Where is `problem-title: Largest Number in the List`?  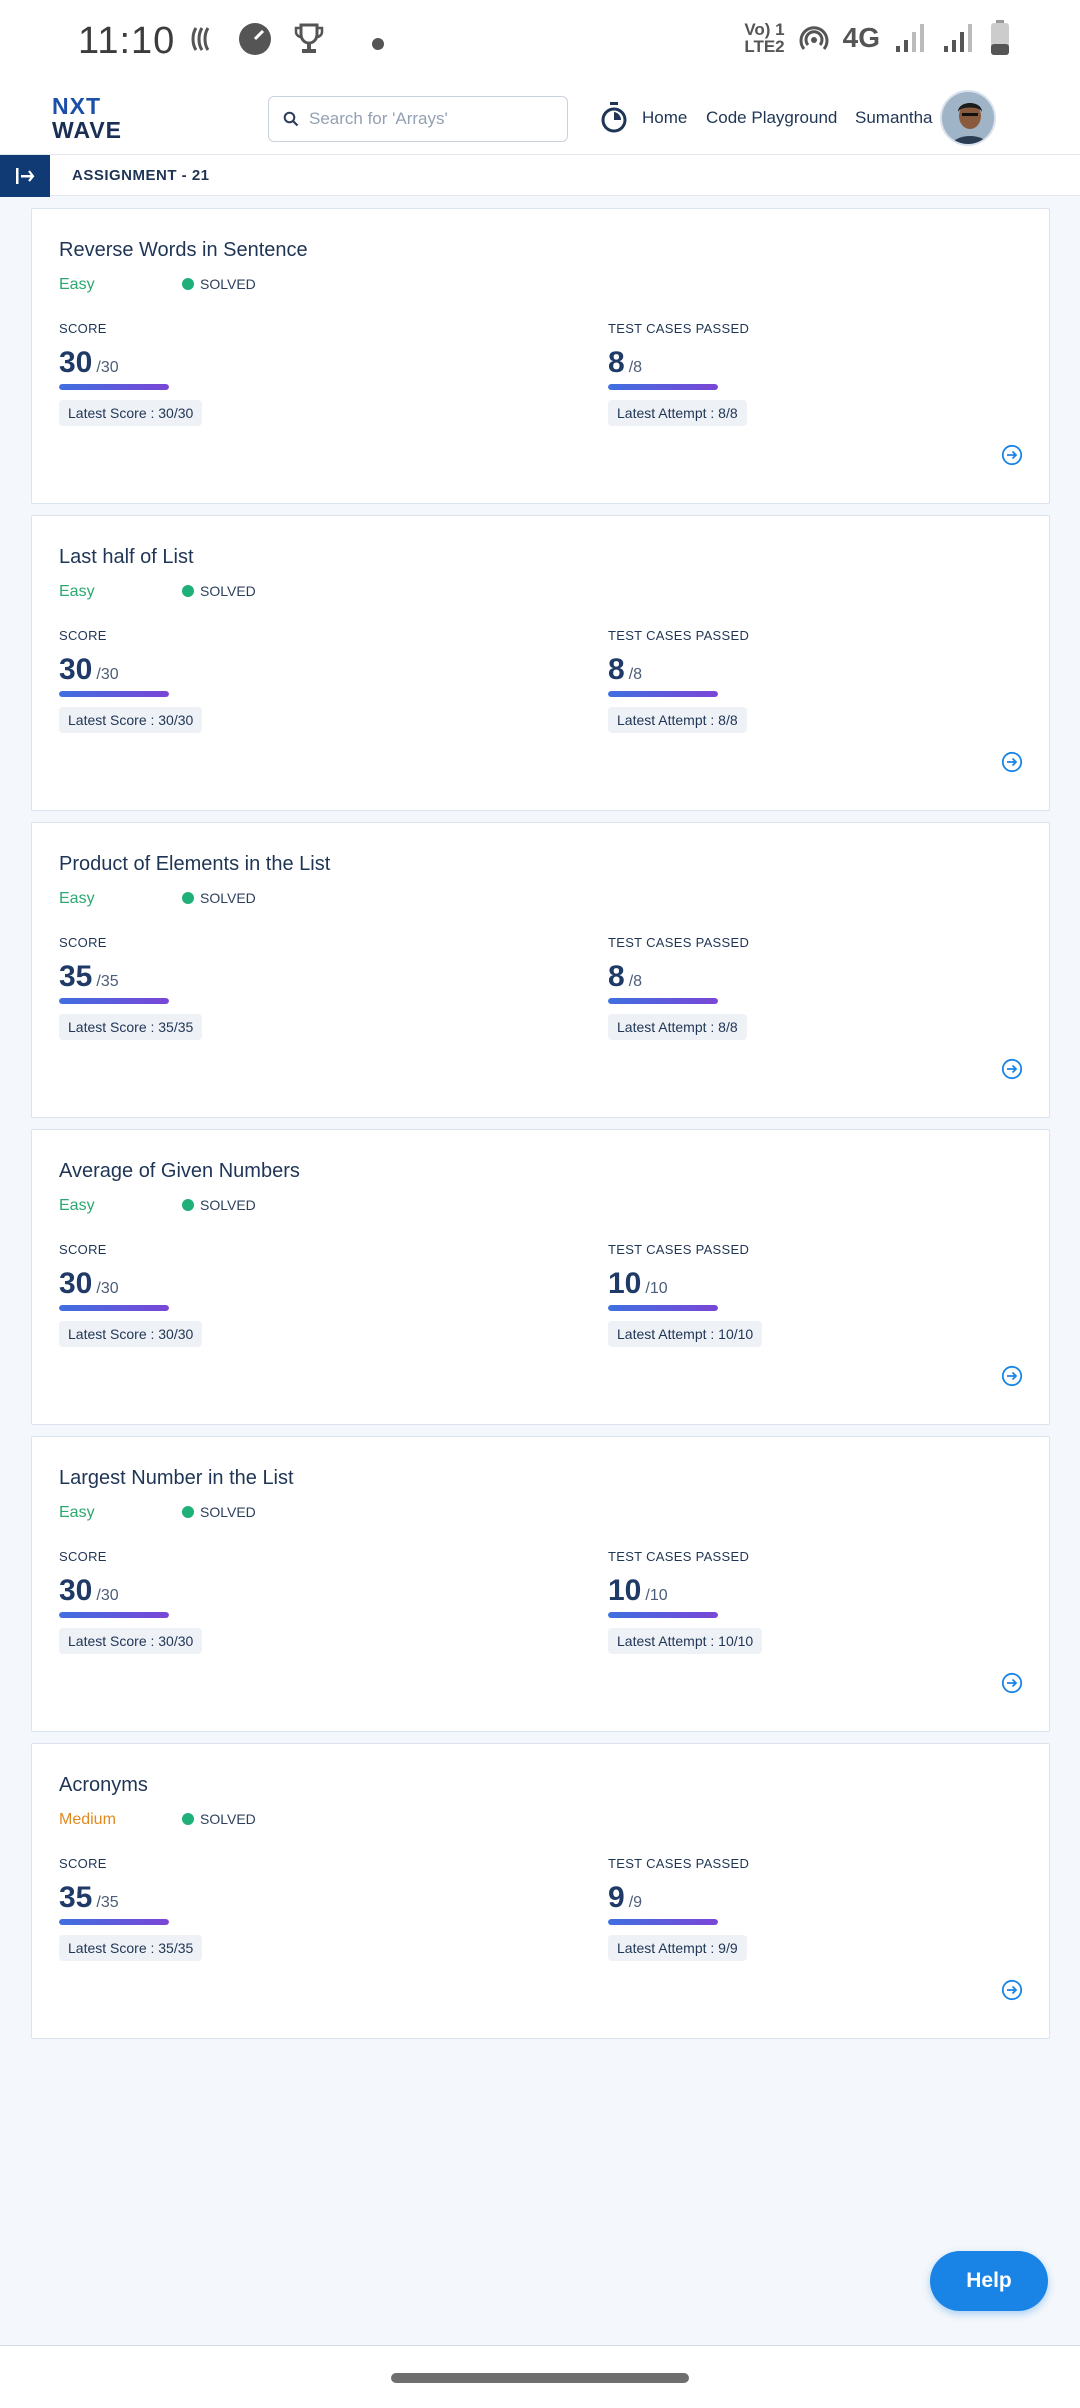 problem-title: Largest Number in the List is located at coordinates (176, 1478).